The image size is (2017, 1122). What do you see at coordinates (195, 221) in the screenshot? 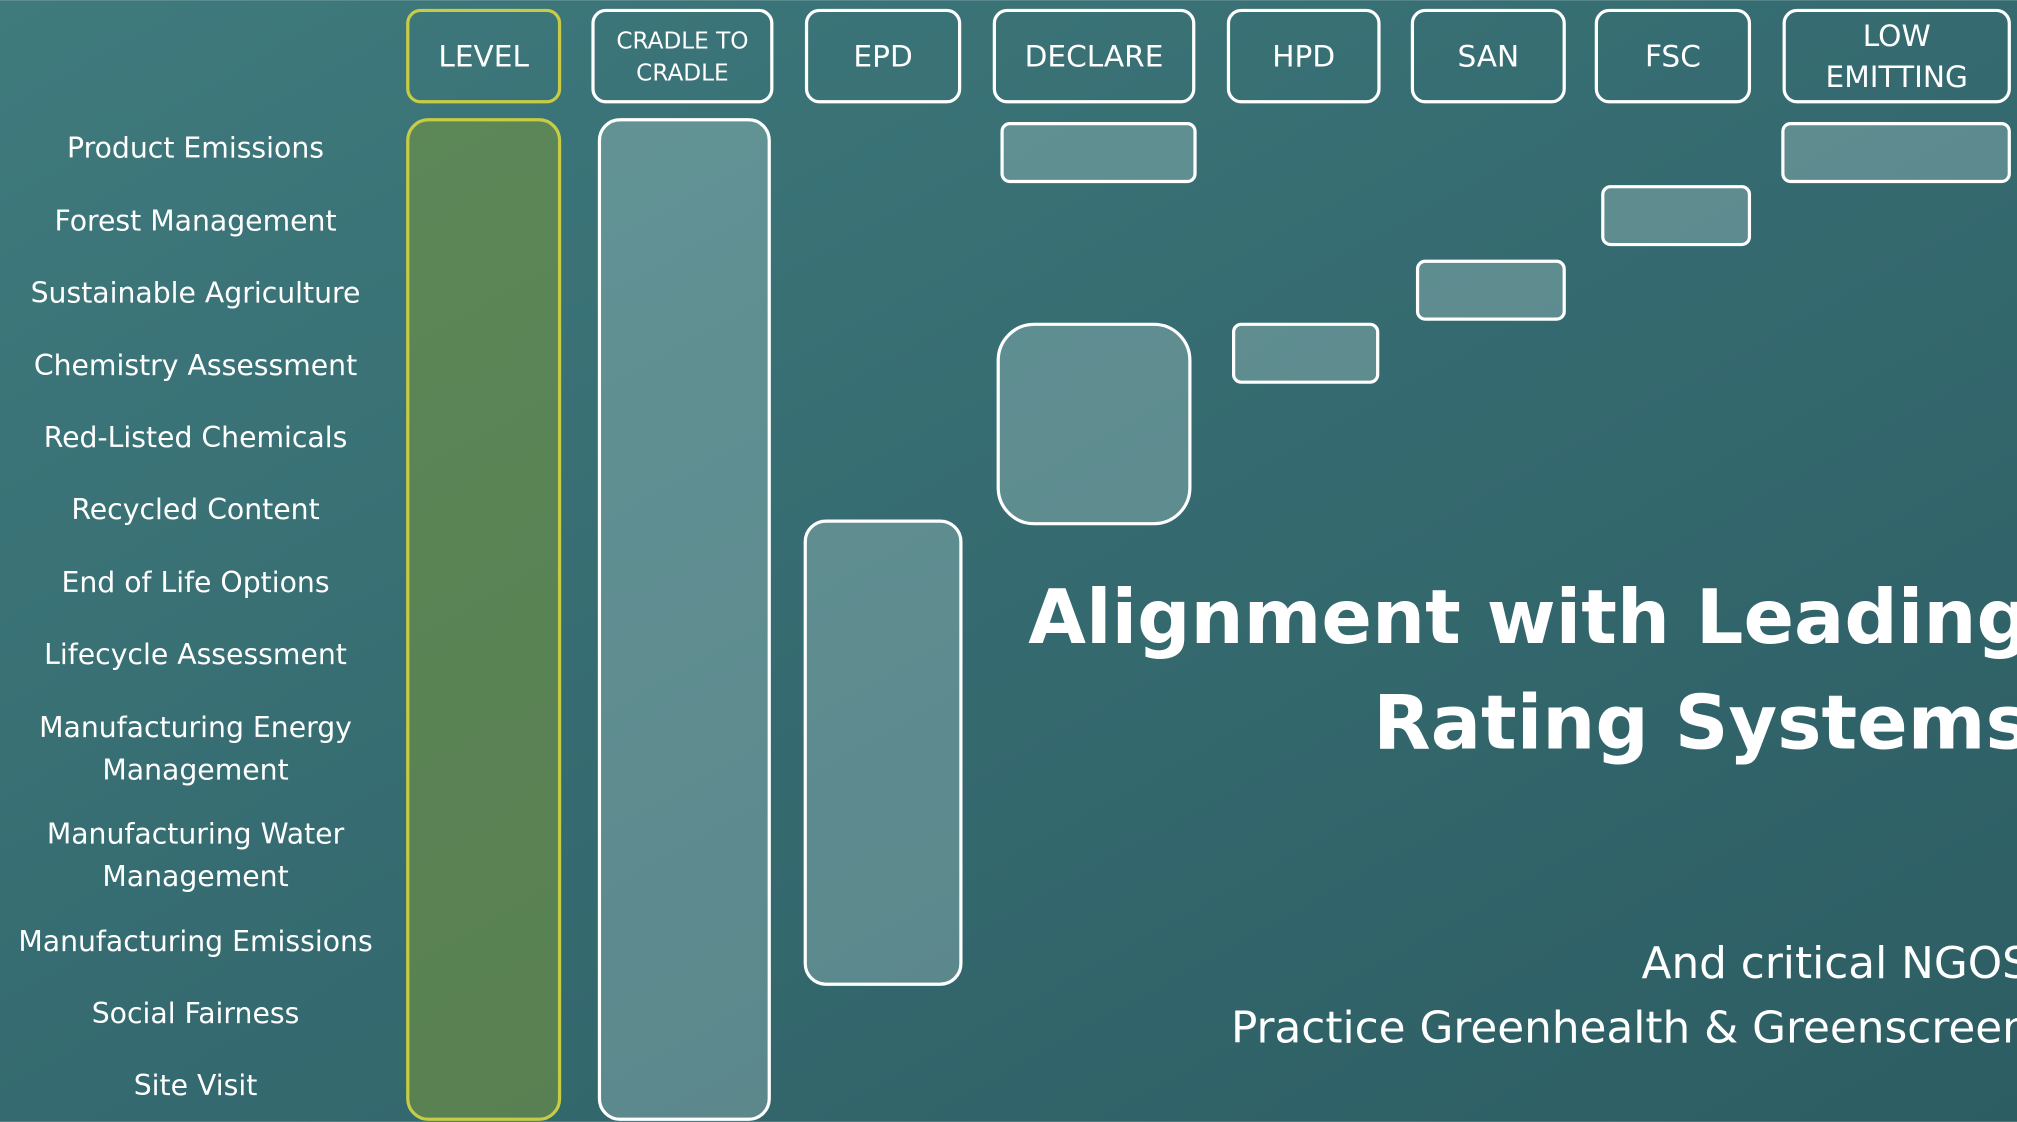
I see `row-label: Forest Management` at bounding box center [195, 221].